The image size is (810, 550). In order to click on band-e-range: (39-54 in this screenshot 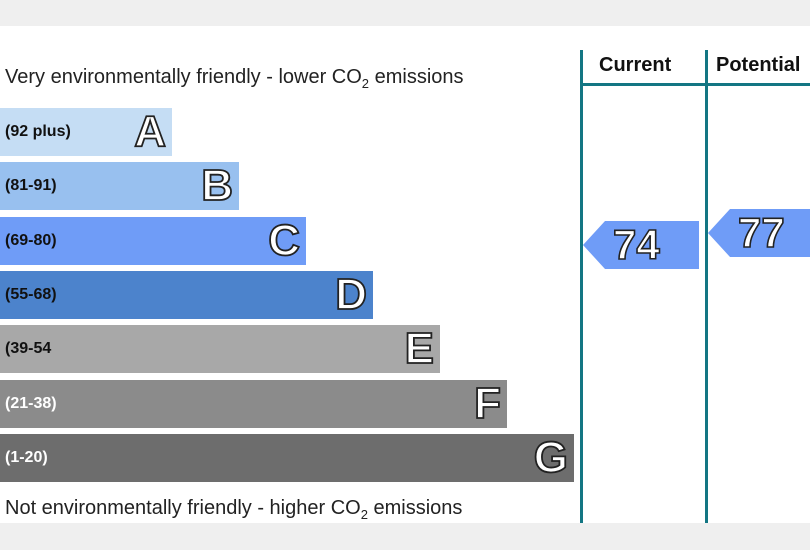, I will do `click(28, 348)`.